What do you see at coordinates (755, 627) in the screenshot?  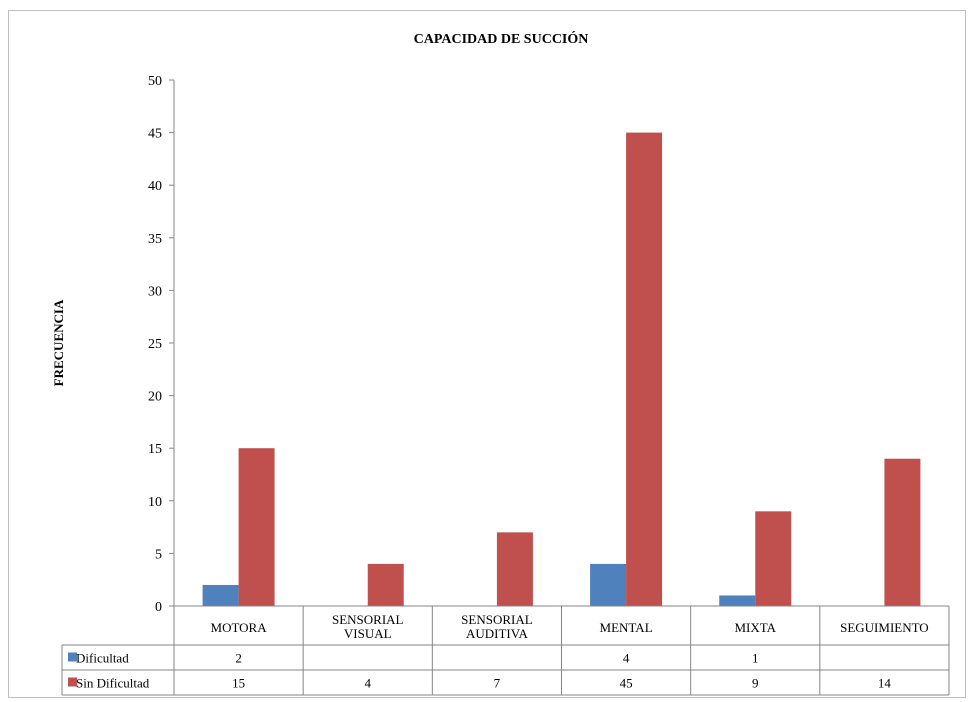 I see `category-label: MIXTA` at bounding box center [755, 627].